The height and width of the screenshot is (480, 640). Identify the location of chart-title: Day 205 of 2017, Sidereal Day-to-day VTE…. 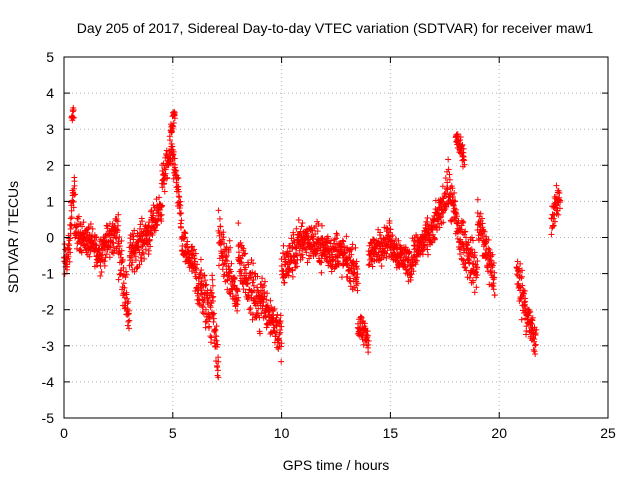
(335, 28).